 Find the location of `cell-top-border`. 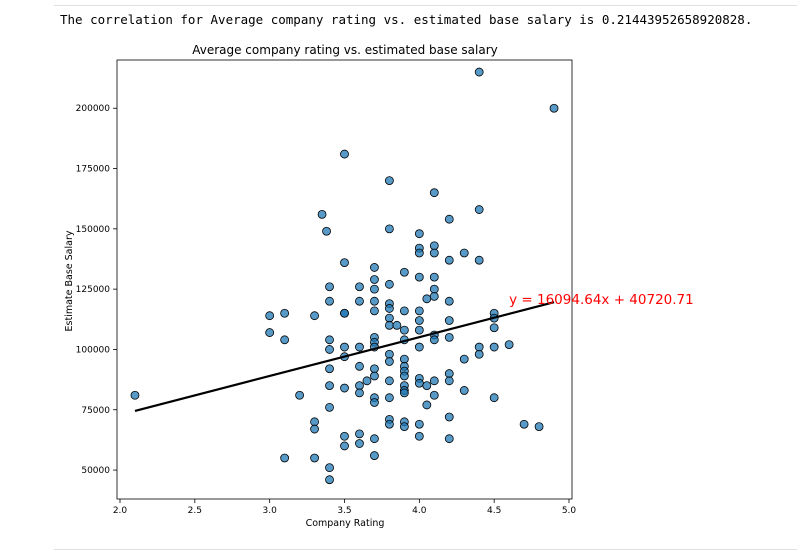

cell-top-border is located at coordinates (425, 3).